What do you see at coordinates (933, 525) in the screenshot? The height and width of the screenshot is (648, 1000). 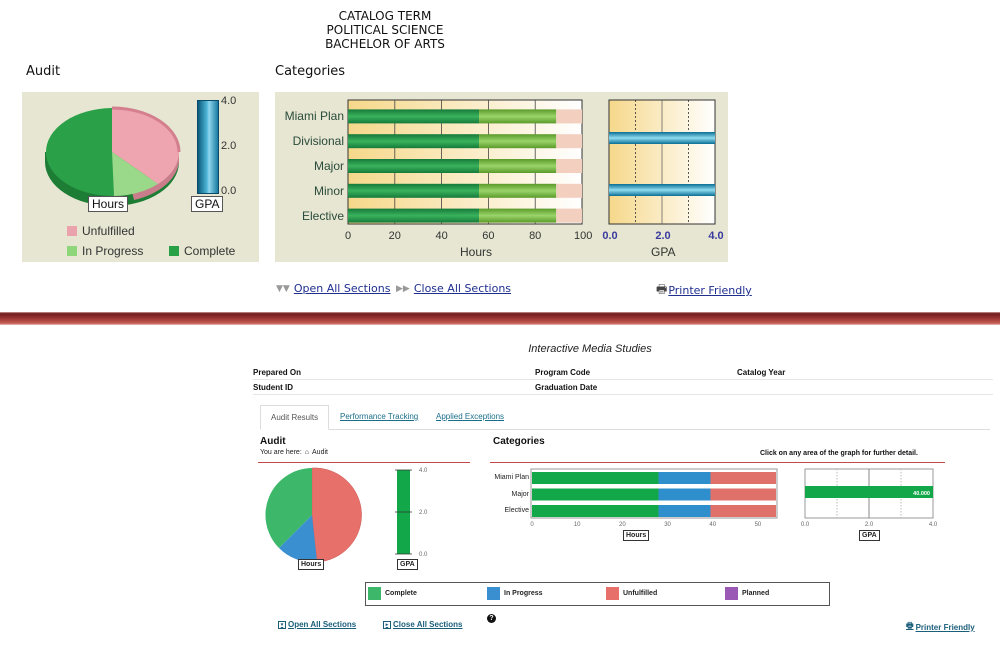 I see `new-gpa-tick: 4.0` at bounding box center [933, 525].